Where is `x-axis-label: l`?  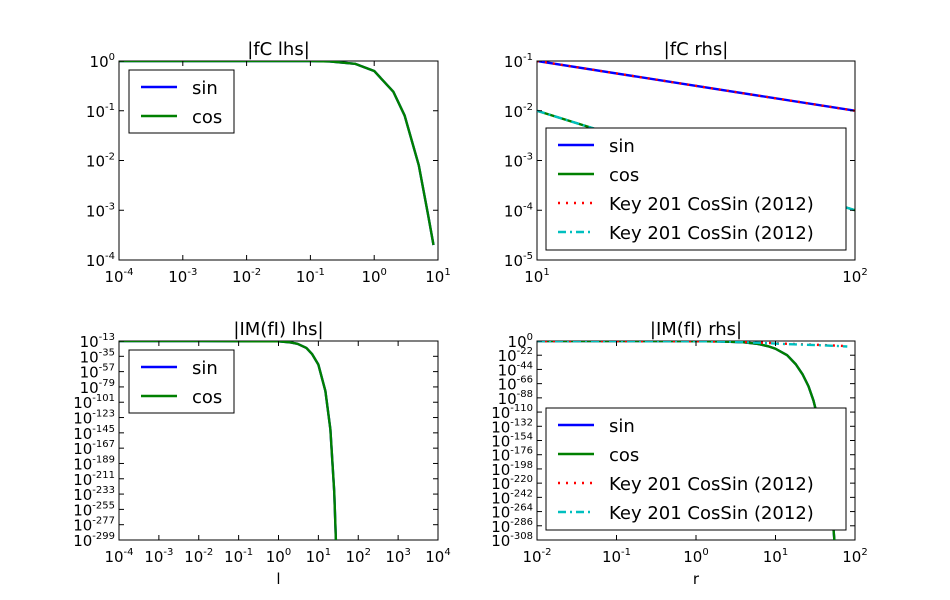 x-axis-label: l is located at coordinates (278, 579).